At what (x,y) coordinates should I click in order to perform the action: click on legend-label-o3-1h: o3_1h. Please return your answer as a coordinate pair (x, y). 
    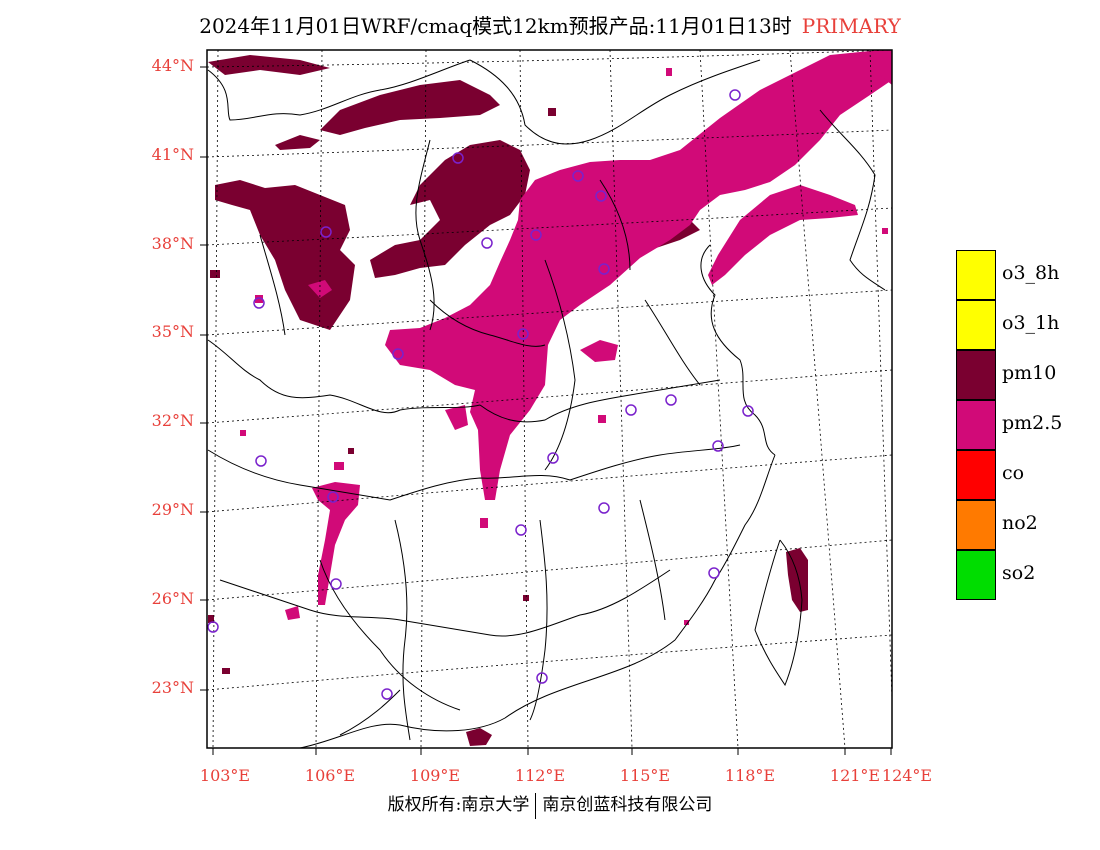
    Looking at the image, I should click on (1031, 323).